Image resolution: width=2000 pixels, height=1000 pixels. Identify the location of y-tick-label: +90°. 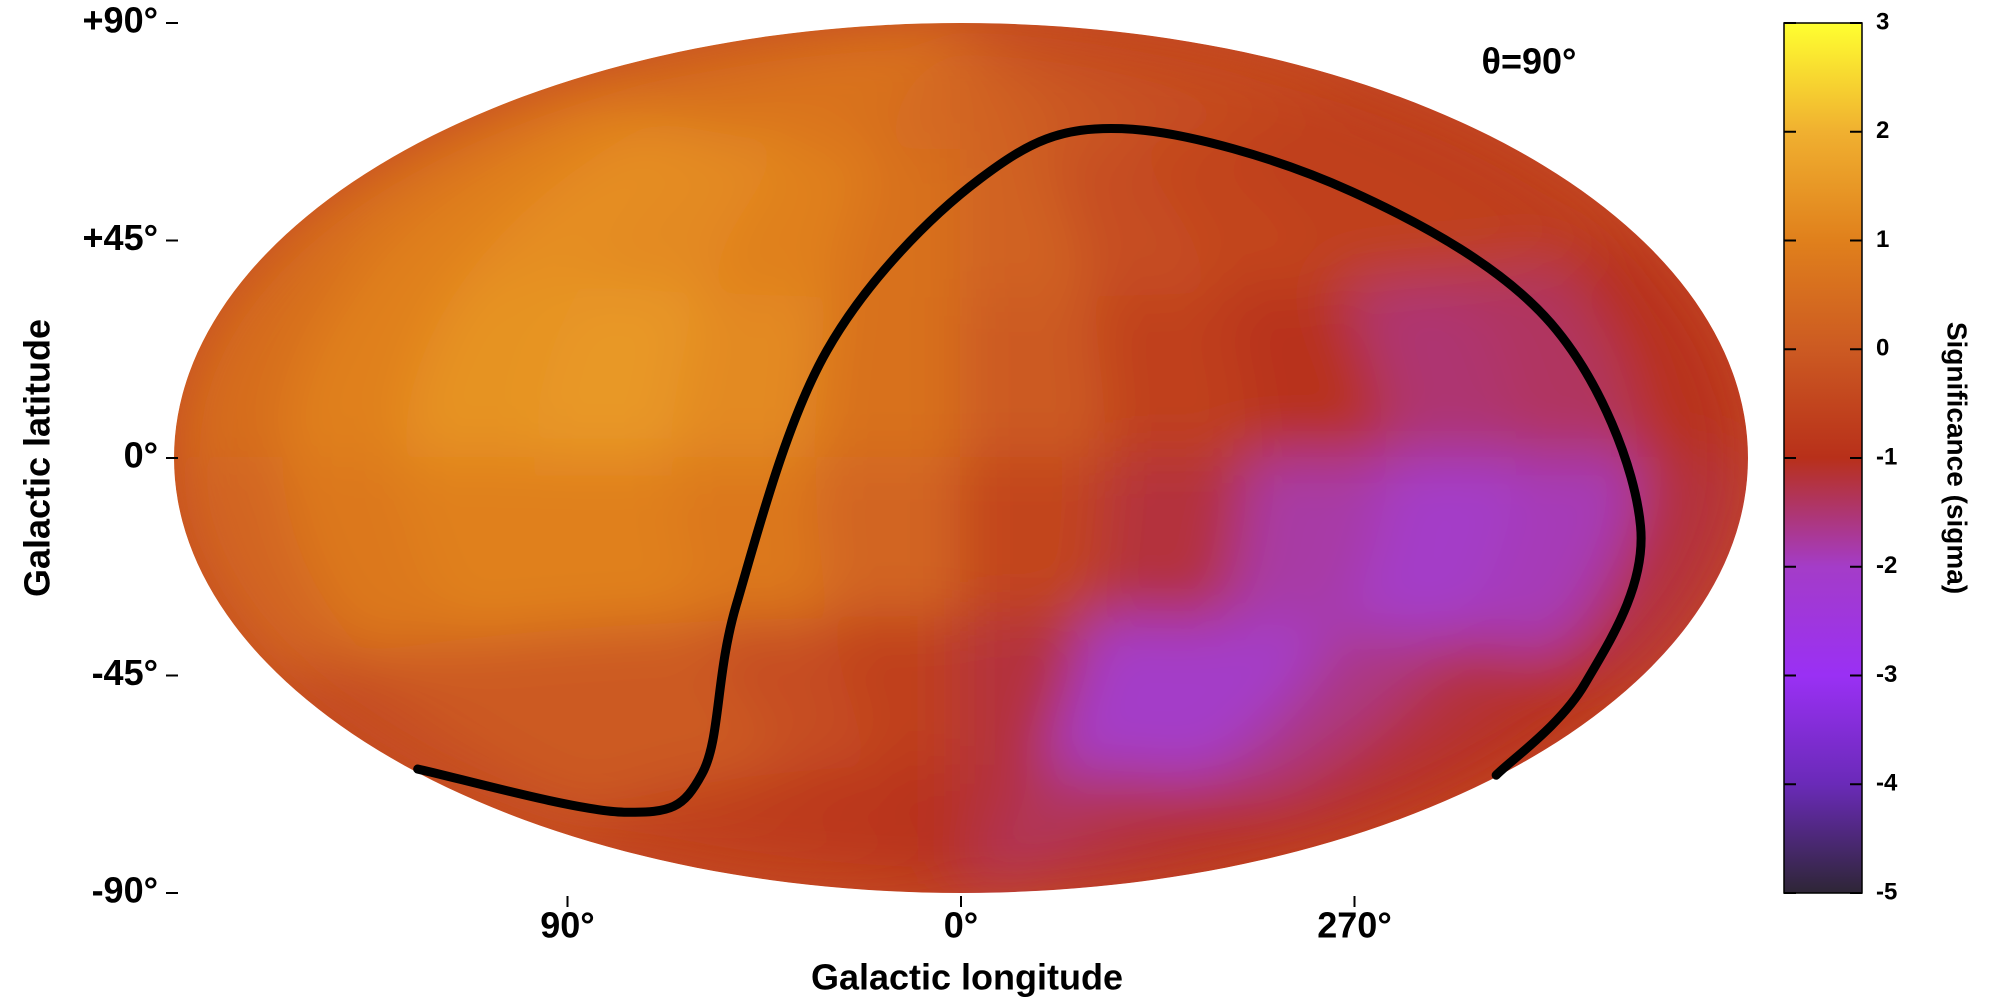
(120, 20).